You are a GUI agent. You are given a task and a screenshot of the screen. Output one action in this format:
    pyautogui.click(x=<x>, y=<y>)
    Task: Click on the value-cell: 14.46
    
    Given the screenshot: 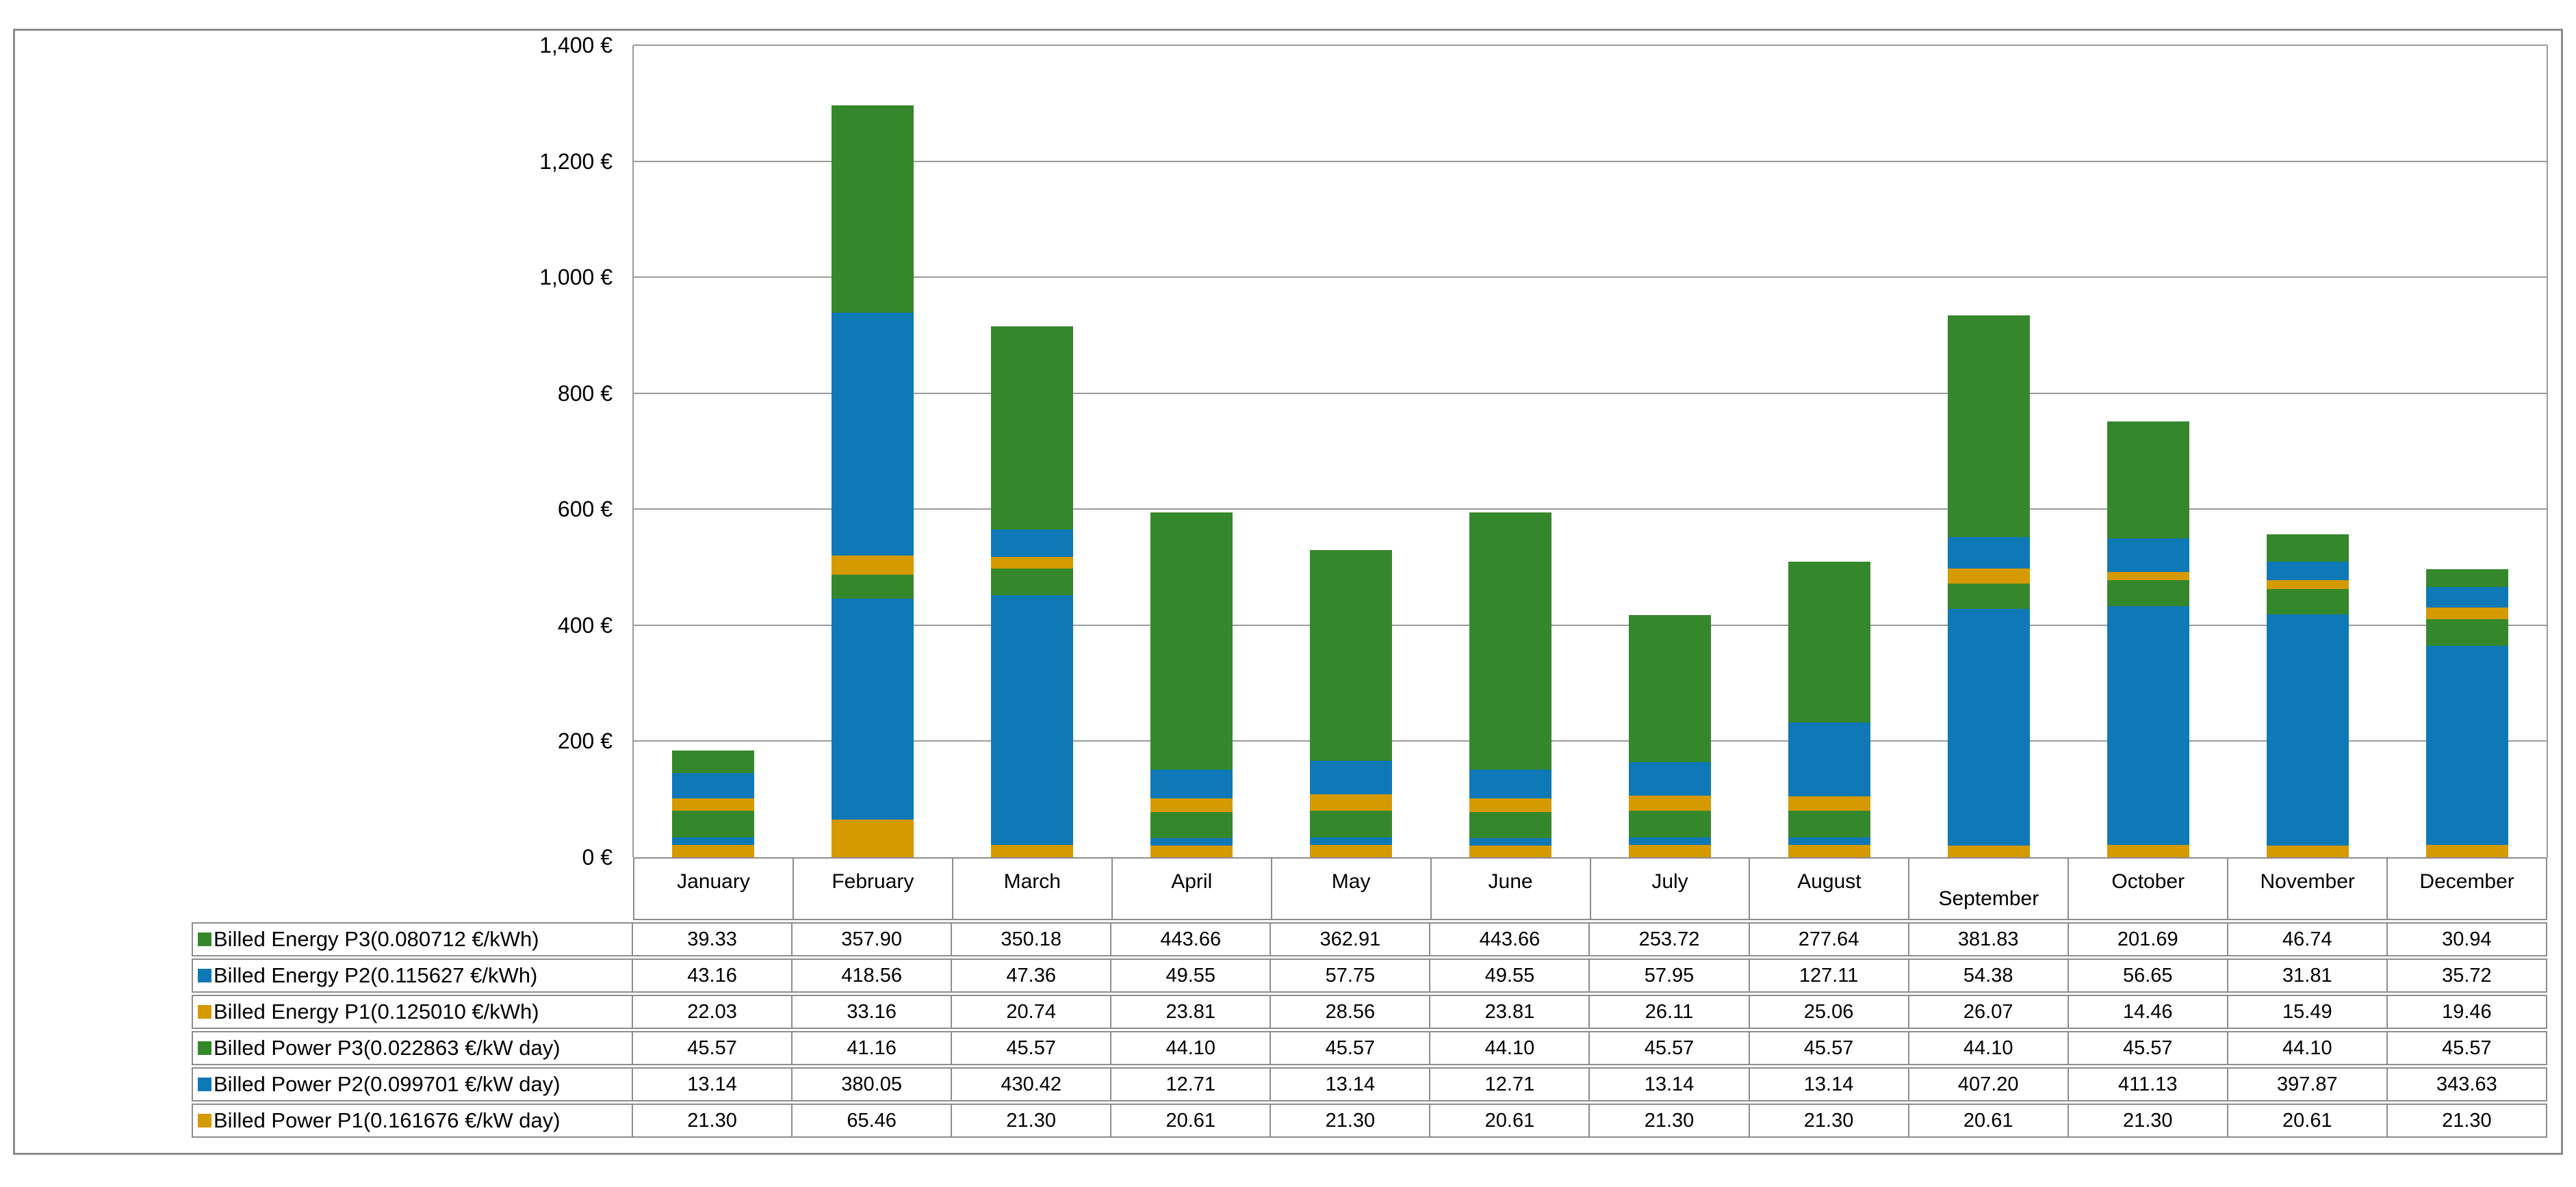 What is the action you would take?
    pyautogui.click(x=2147, y=1012)
    